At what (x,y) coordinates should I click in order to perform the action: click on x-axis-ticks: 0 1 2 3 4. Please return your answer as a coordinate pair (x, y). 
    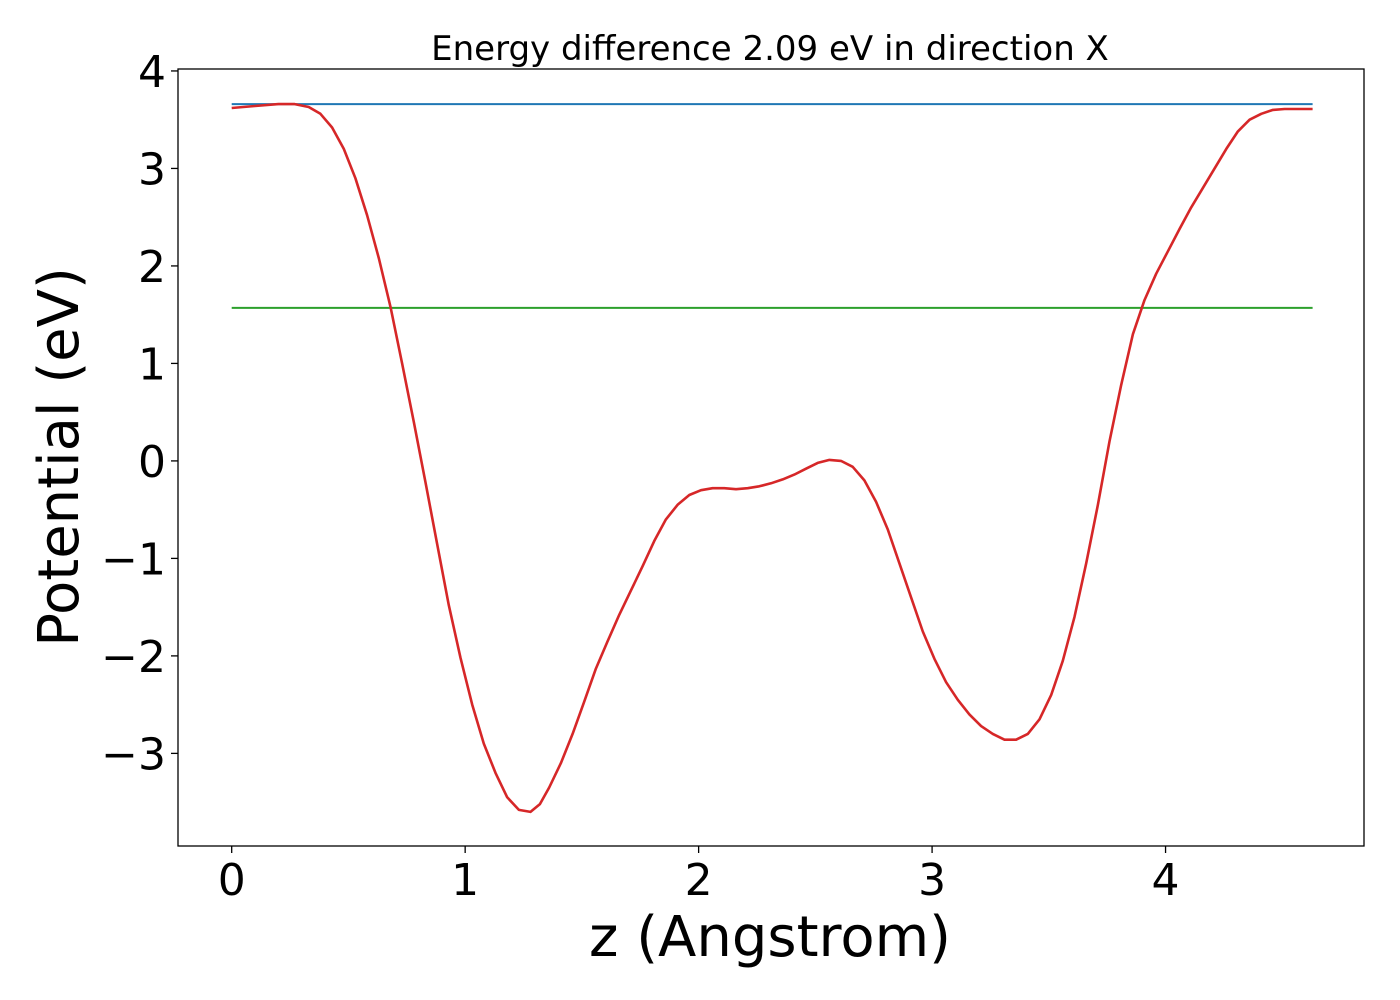
    Looking at the image, I should click on (699, 876).